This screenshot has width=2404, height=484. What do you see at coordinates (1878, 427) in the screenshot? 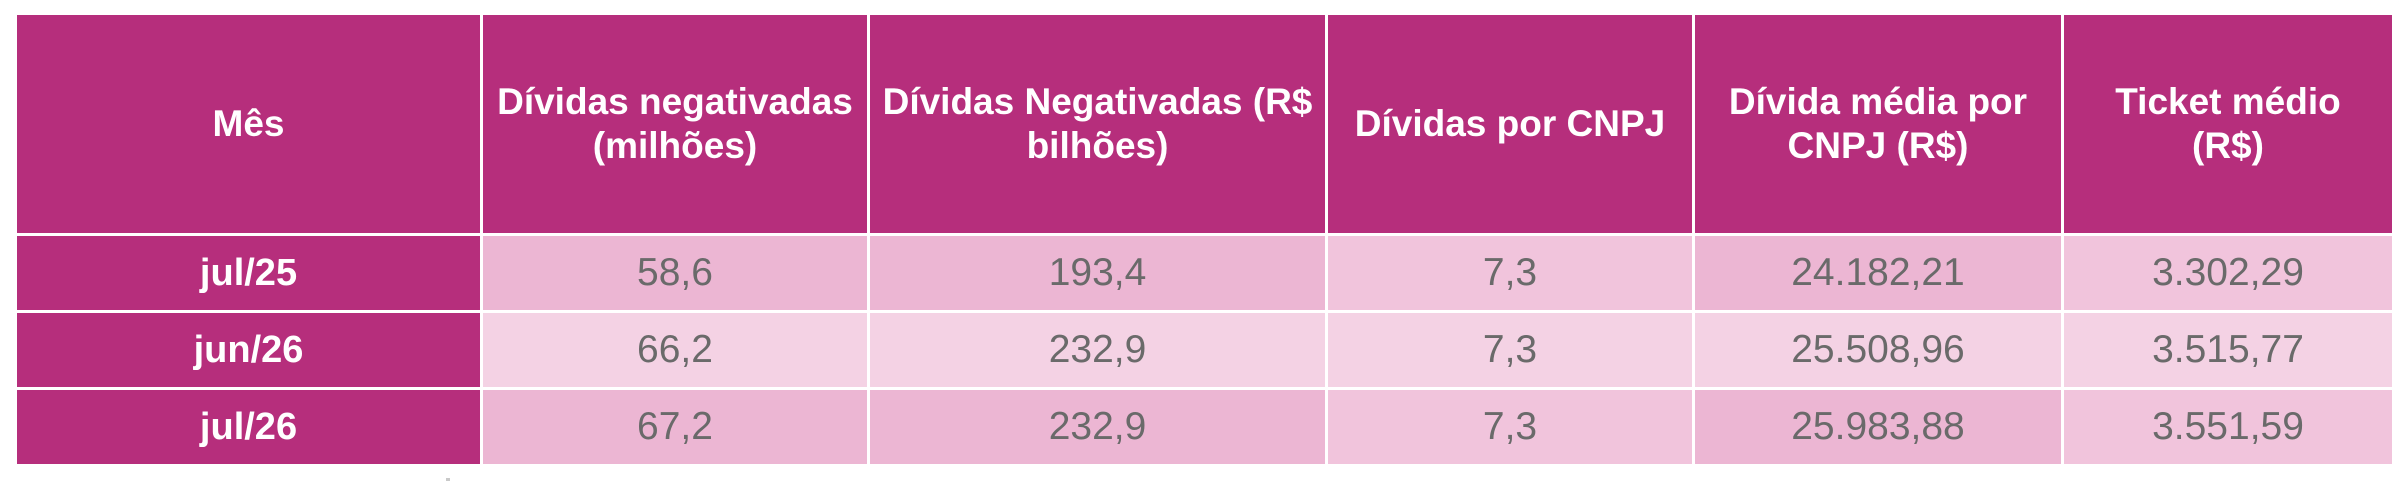
I see `cell-average-debt: 25.983,88` at bounding box center [1878, 427].